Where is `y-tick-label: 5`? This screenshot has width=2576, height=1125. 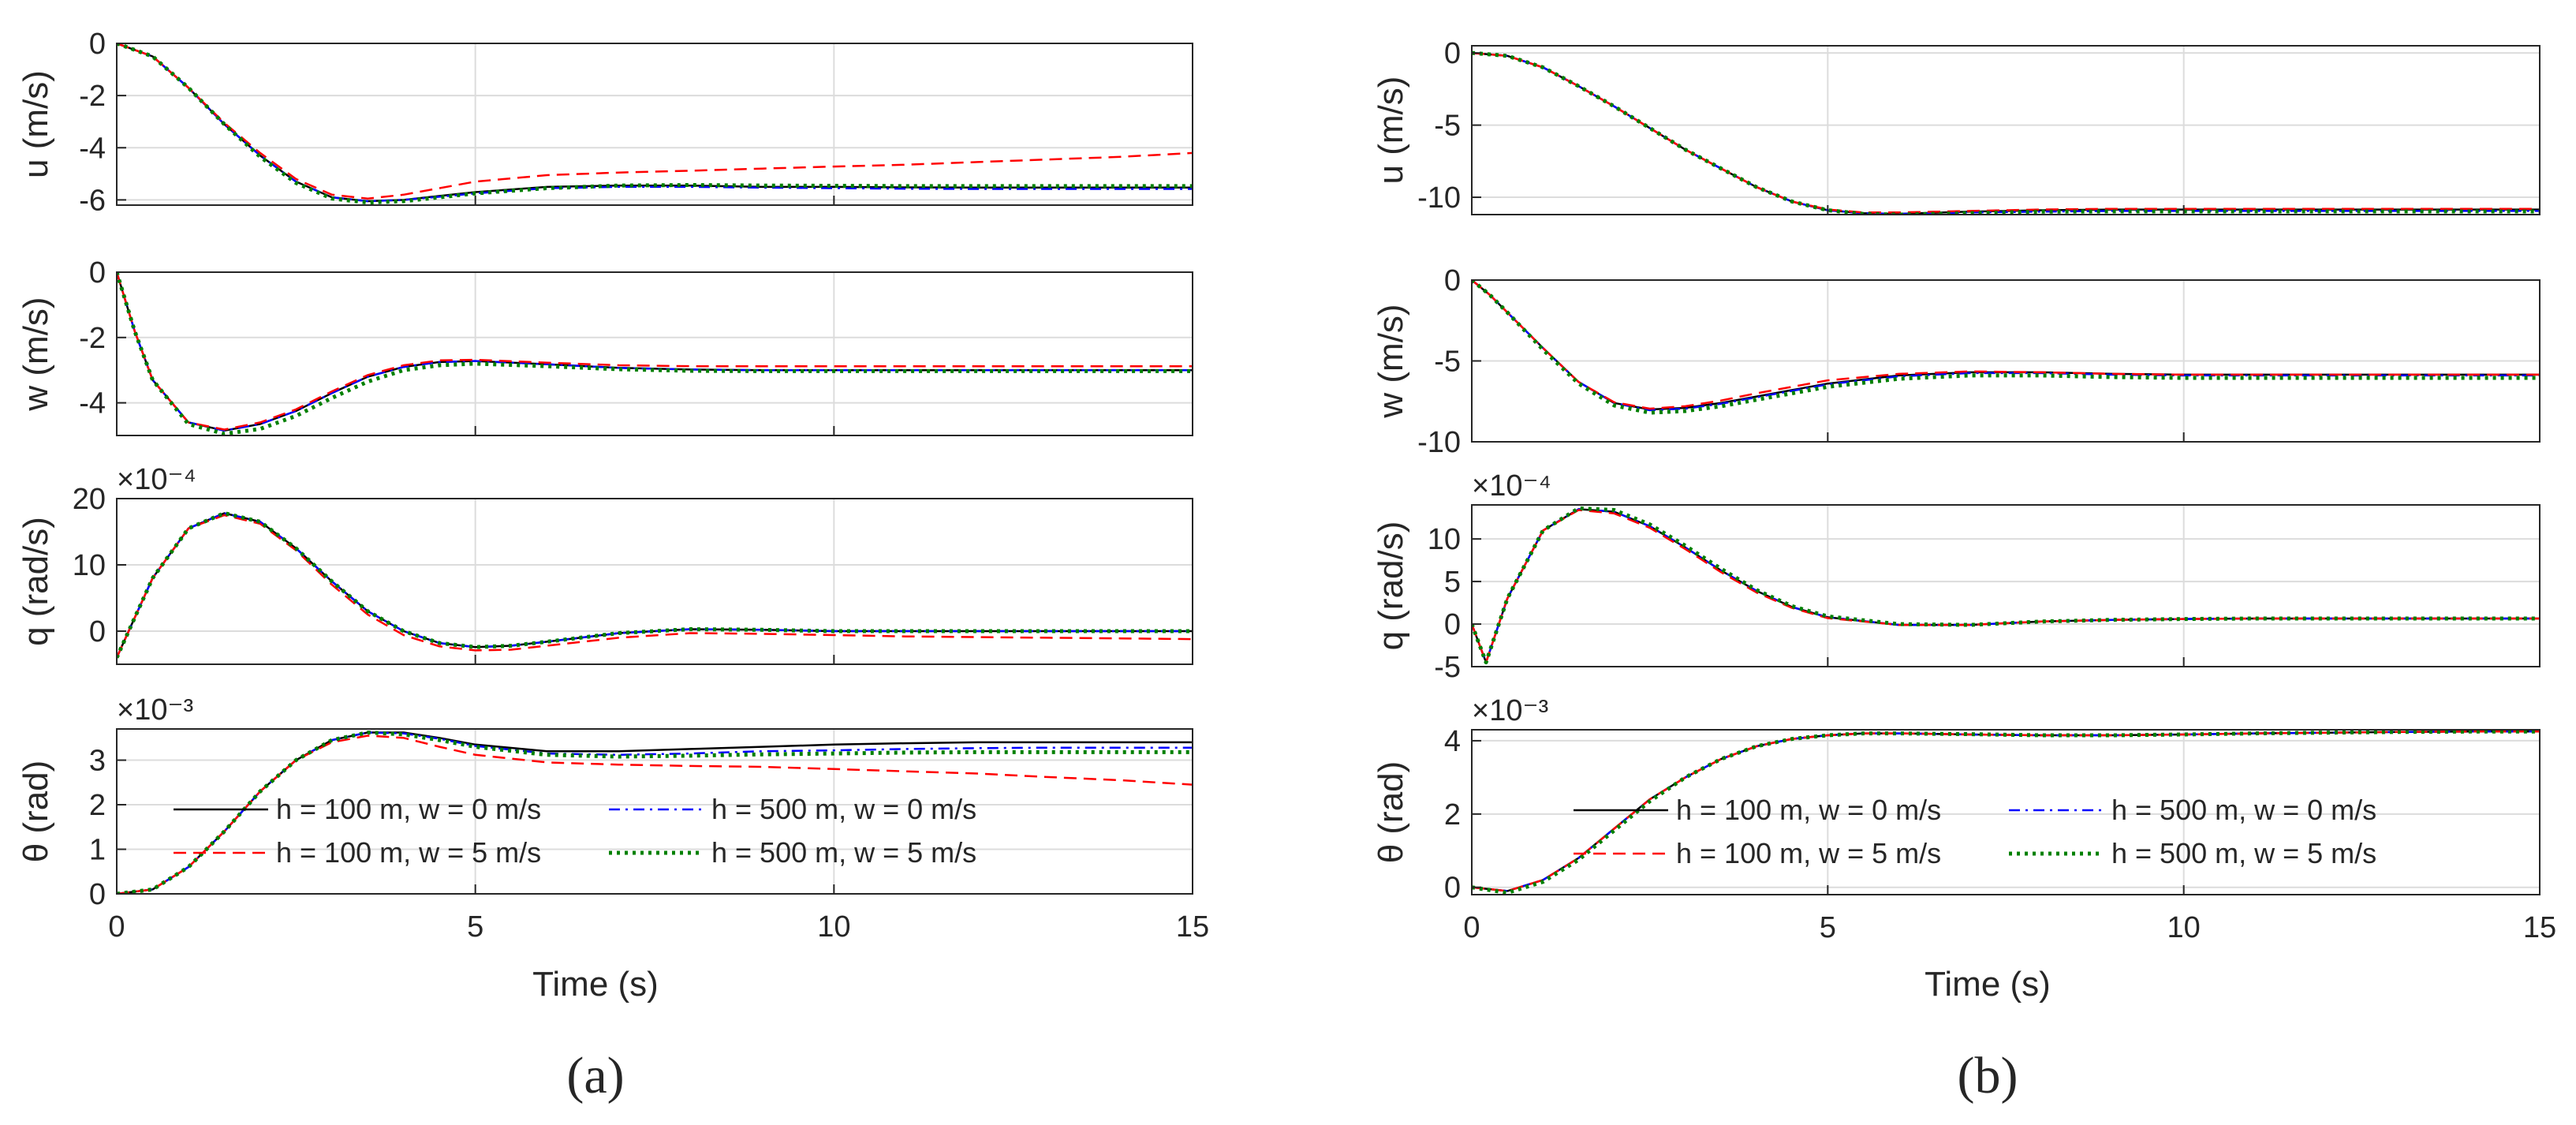
y-tick-label: 5 is located at coordinates (1452, 582).